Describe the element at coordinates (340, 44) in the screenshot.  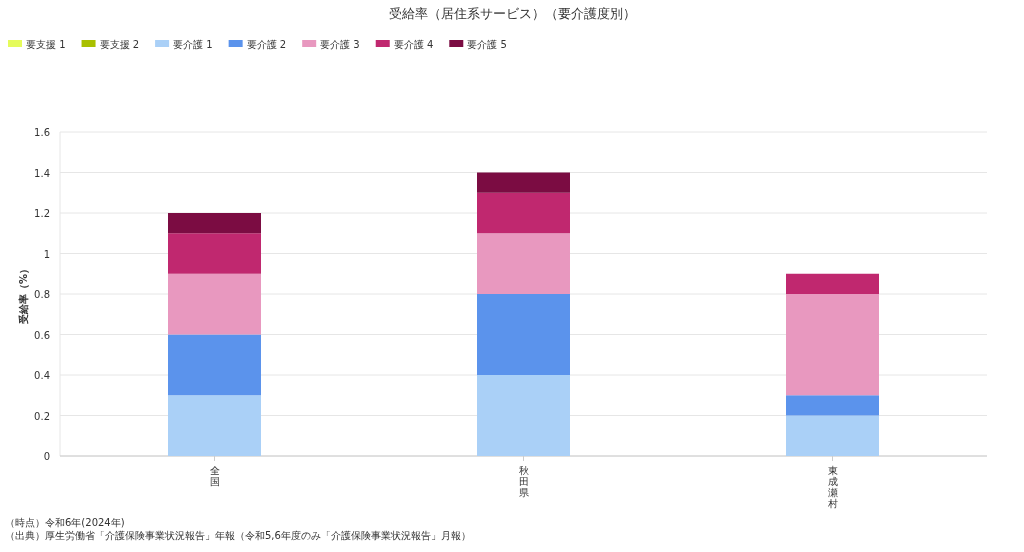
I see `legend-label: 要介護 3` at that location.